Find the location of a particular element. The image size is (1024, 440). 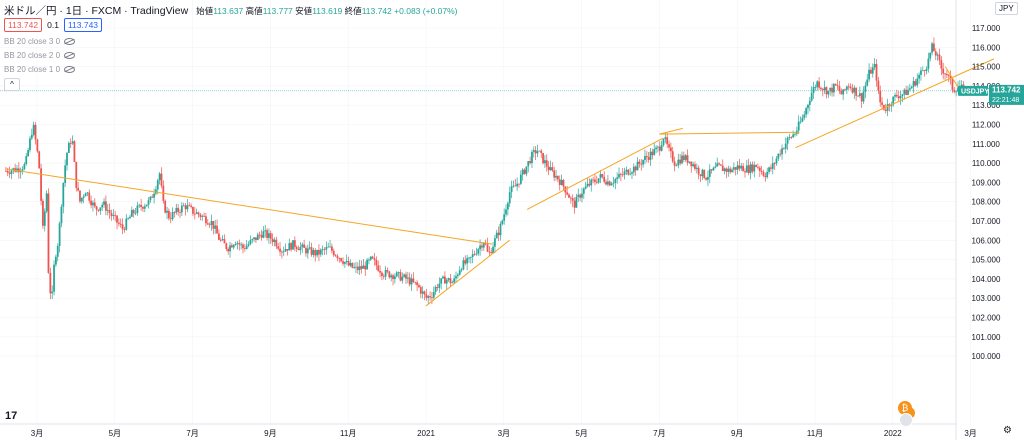

indicator-bb-1: BB 20 close 1 0 is located at coordinates (40, 69).